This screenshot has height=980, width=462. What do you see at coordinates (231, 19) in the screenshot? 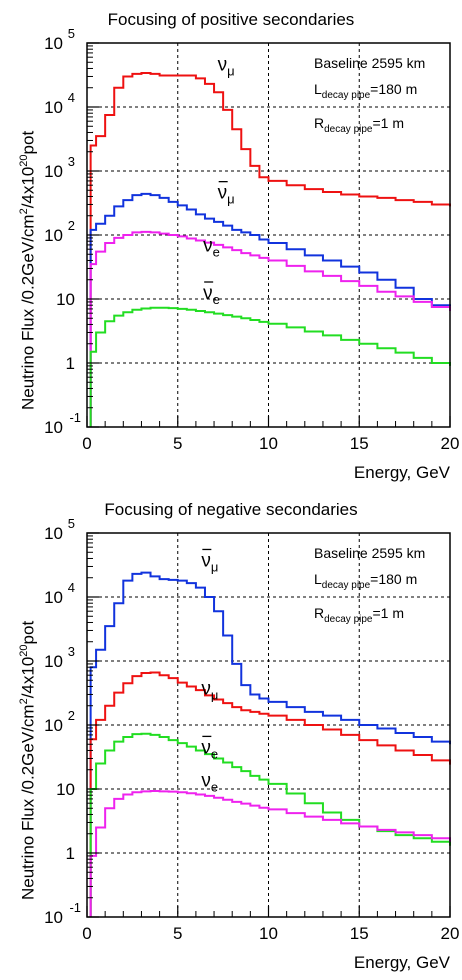
I see `chart-title: Focusing of positive secondaries` at bounding box center [231, 19].